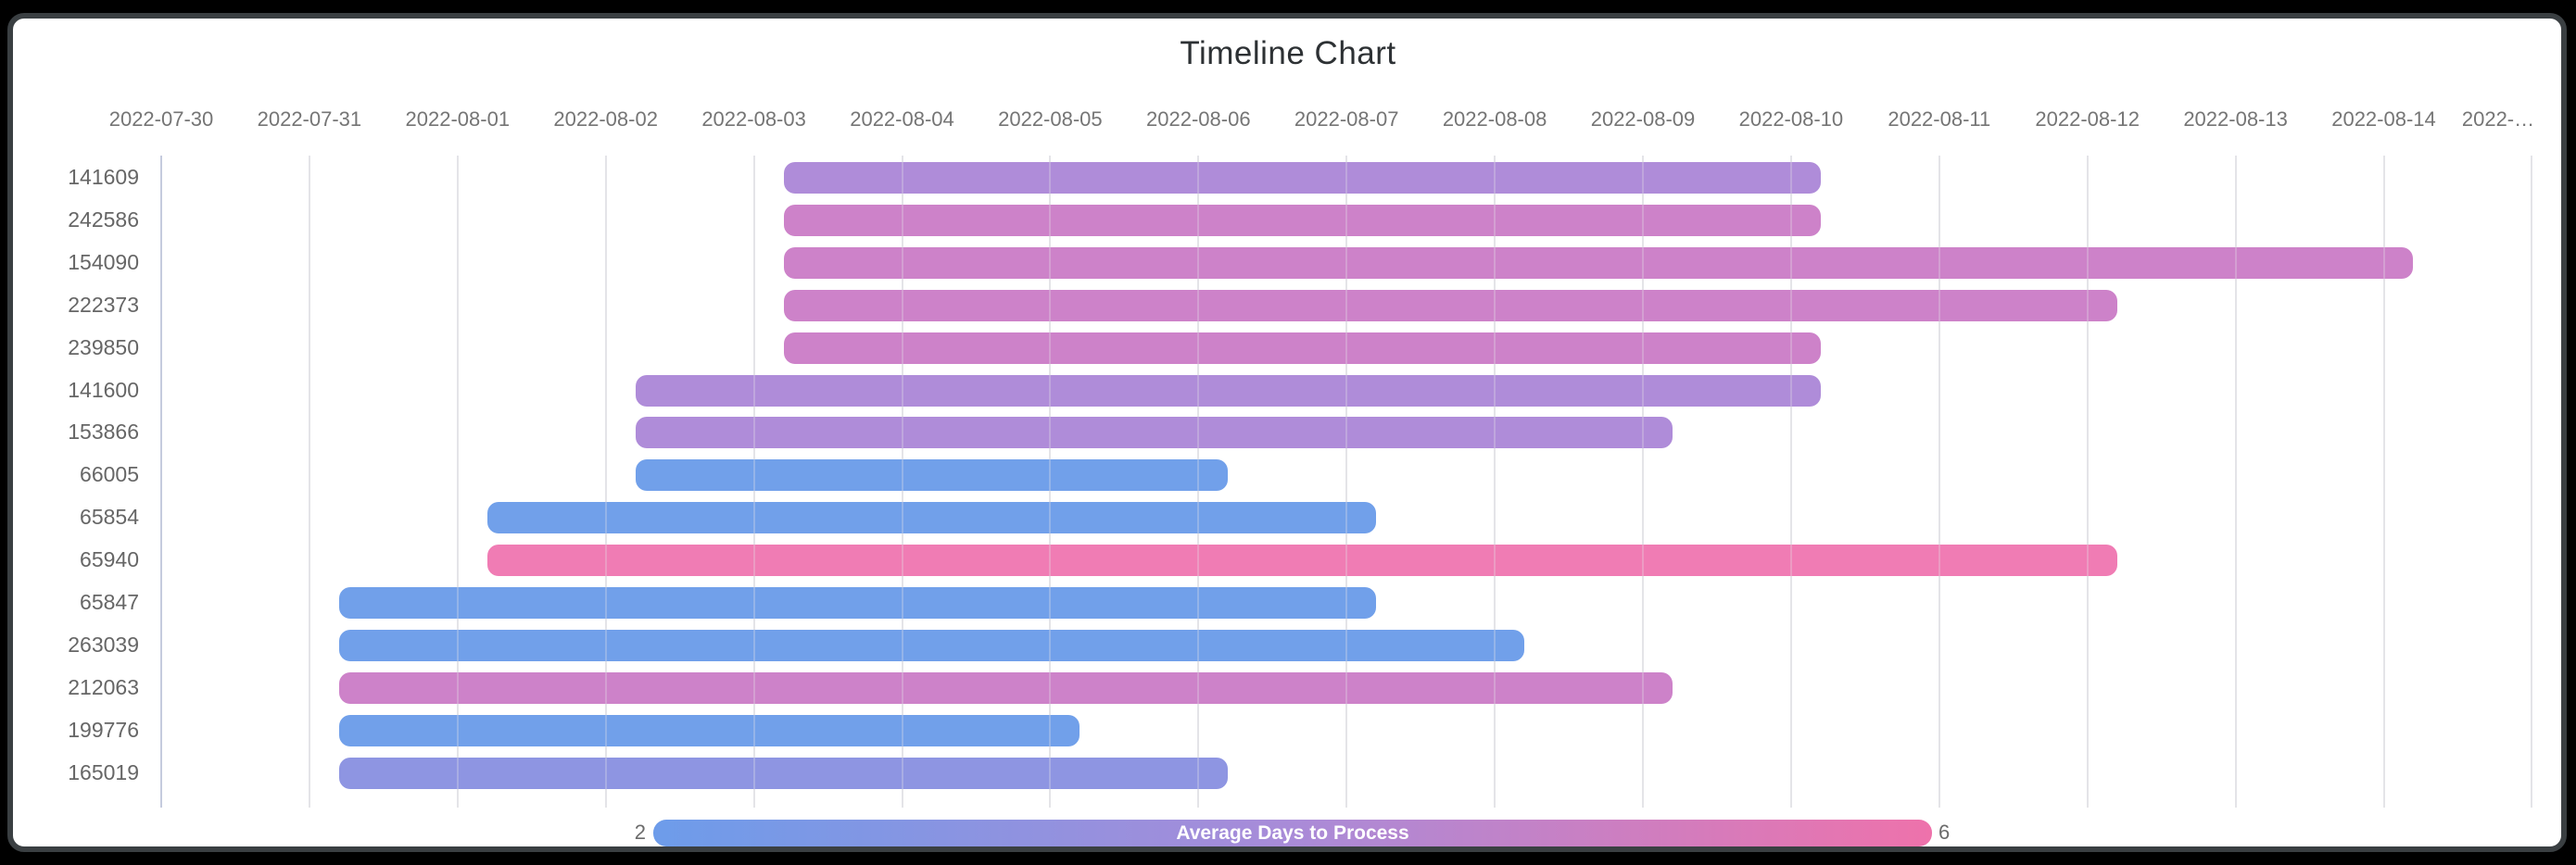  What do you see at coordinates (1050, 119) in the screenshot?
I see `x-axis-tick-label: 2022-08-05` at bounding box center [1050, 119].